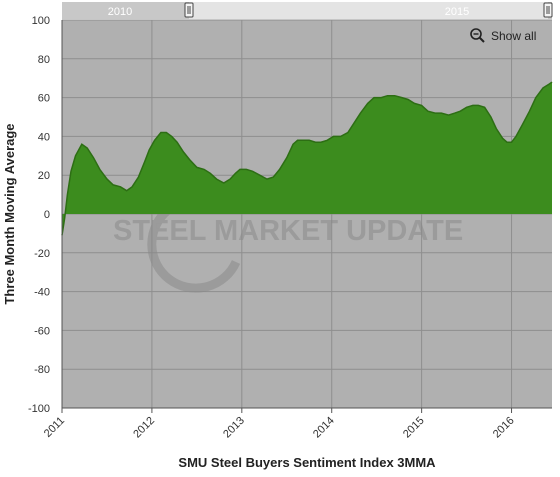  What do you see at coordinates (144, 428) in the screenshot?
I see `x-tick-label: 2012` at bounding box center [144, 428].